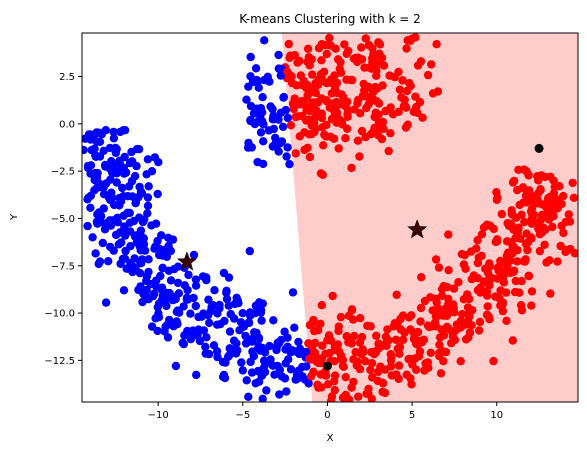 The height and width of the screenshot is (455, 587). Describe the element at coordinates (242, 415) in the screenshot. I see `x-tick-label: −5` at that location.